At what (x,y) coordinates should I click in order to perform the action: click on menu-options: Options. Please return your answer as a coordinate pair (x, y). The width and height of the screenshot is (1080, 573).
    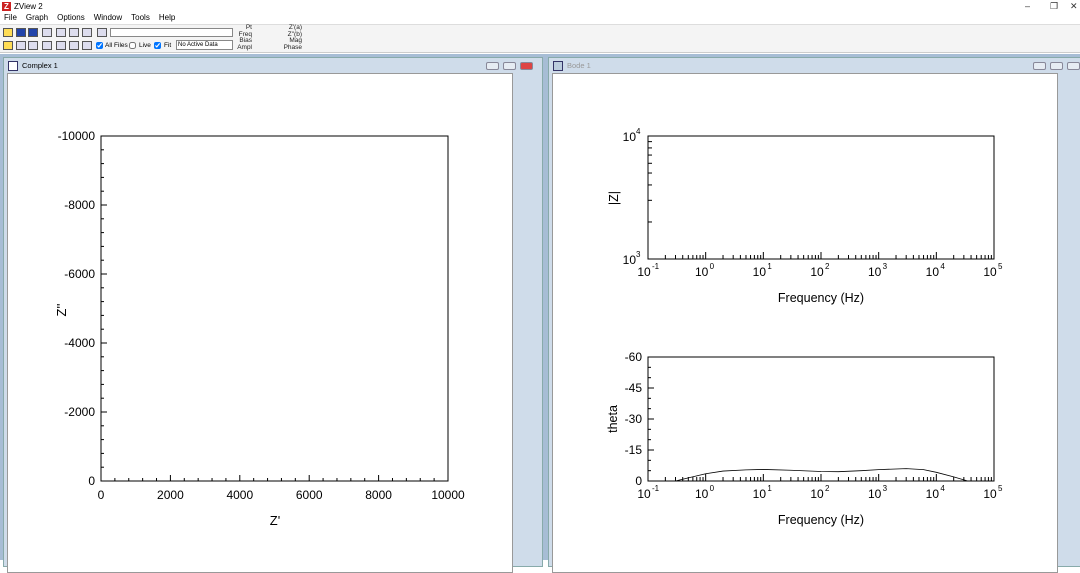
    Looking at the image, I should click on (71, 17).